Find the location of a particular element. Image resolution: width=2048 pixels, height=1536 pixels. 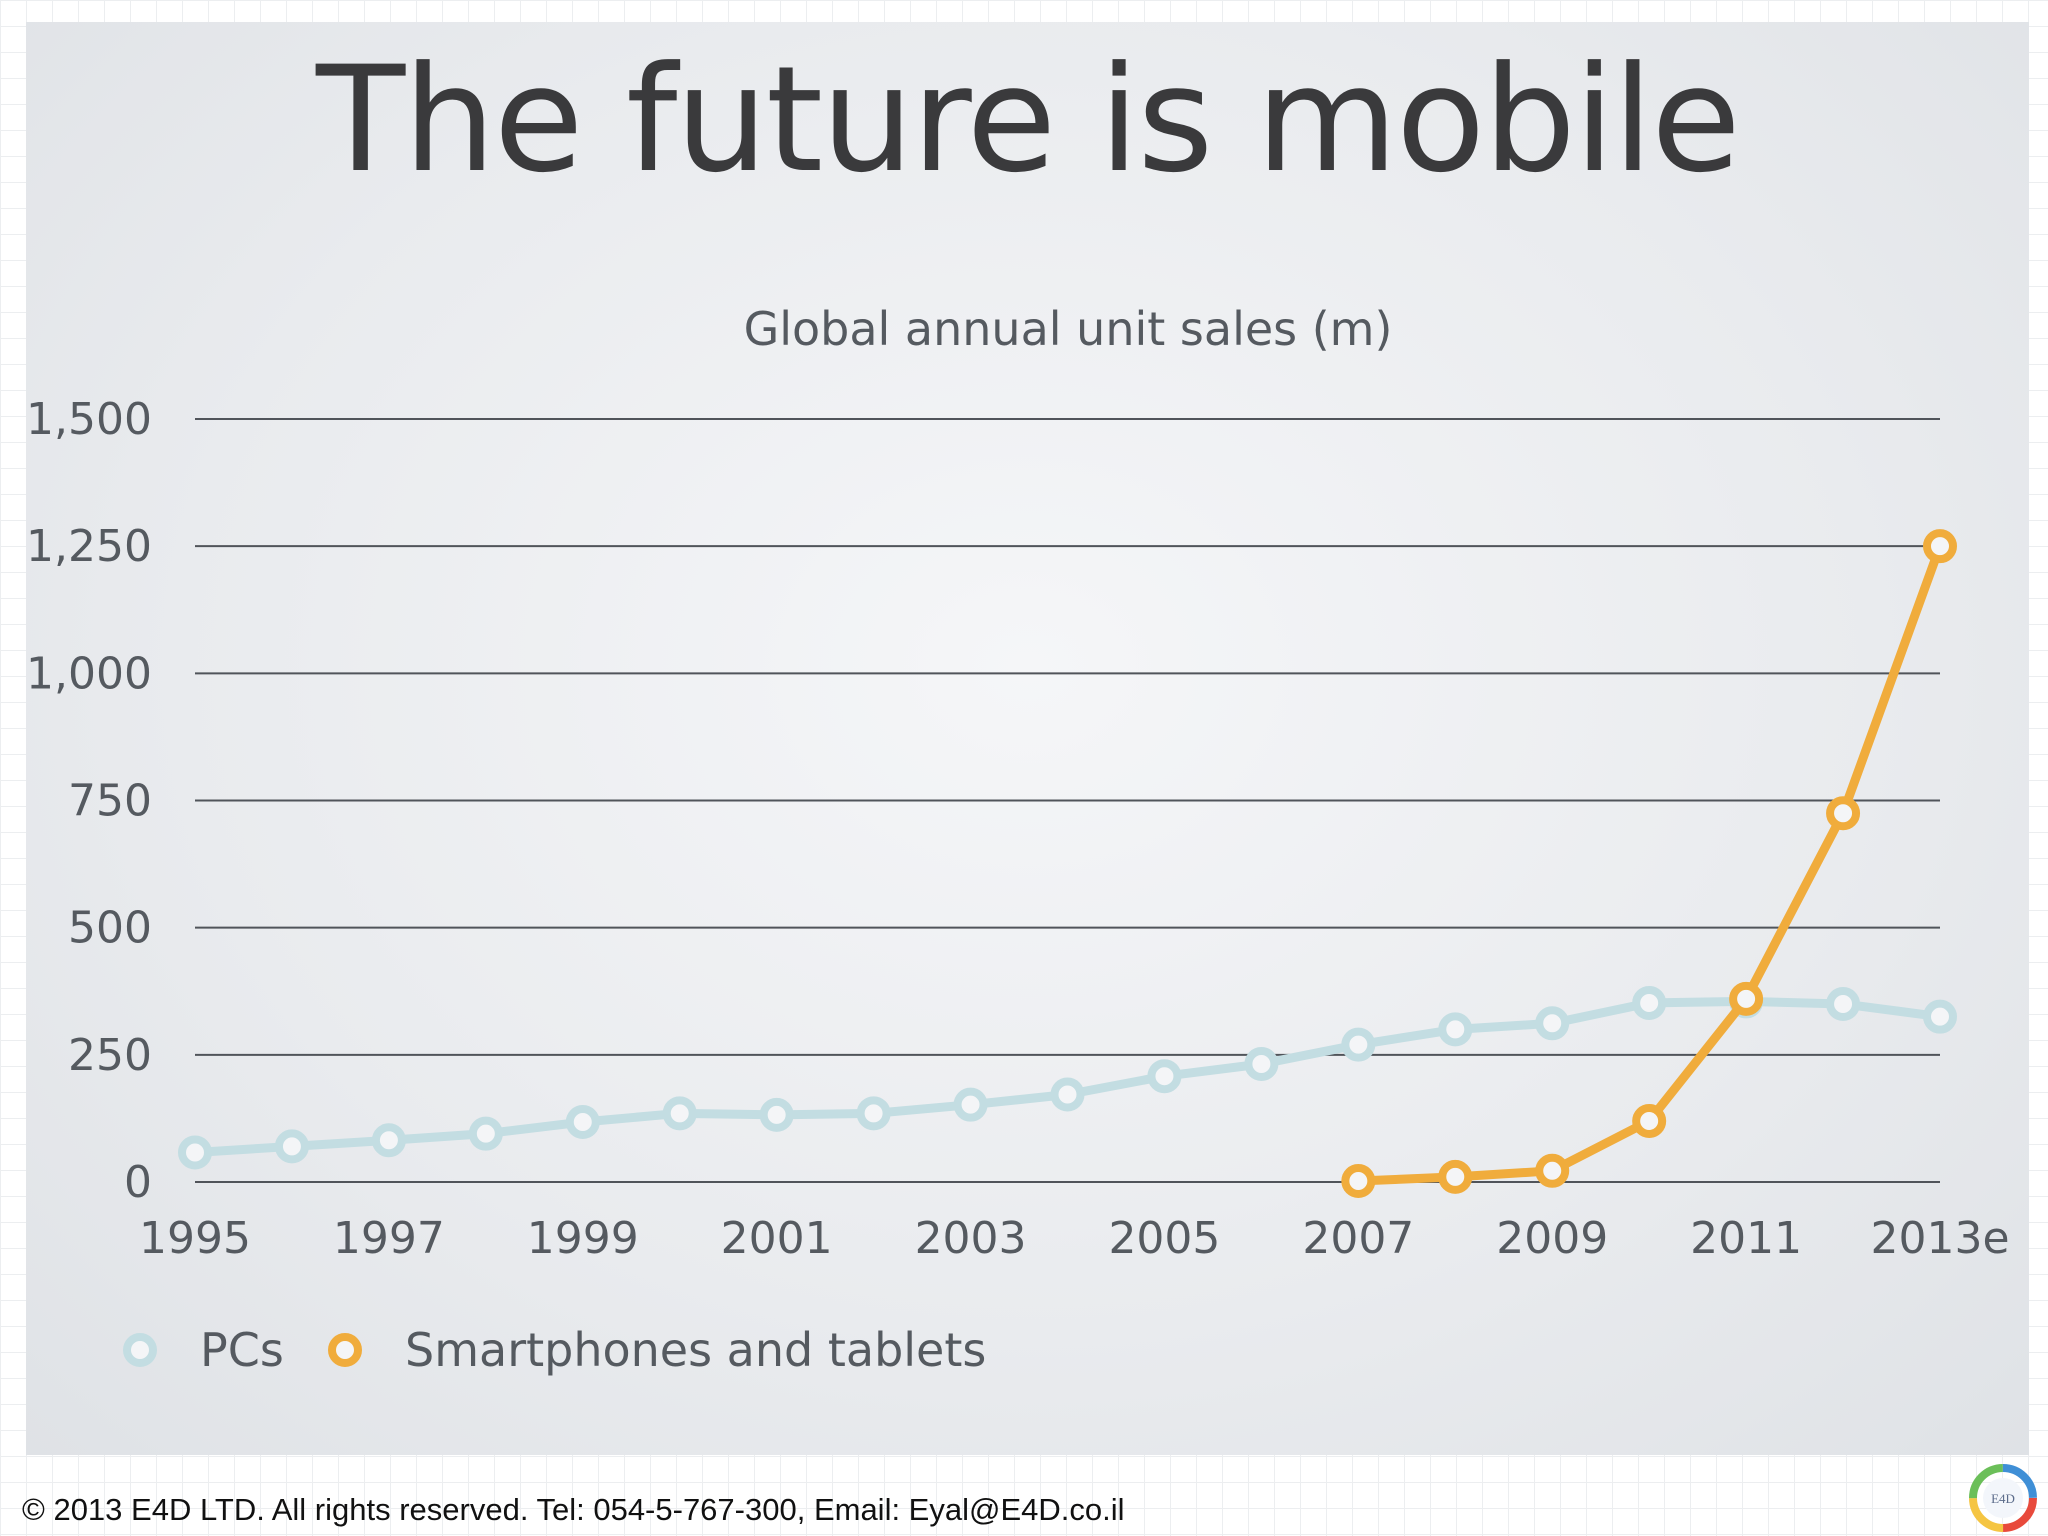

legend: PCs Smartphones and tablets is located at coordinates (554, 1350).